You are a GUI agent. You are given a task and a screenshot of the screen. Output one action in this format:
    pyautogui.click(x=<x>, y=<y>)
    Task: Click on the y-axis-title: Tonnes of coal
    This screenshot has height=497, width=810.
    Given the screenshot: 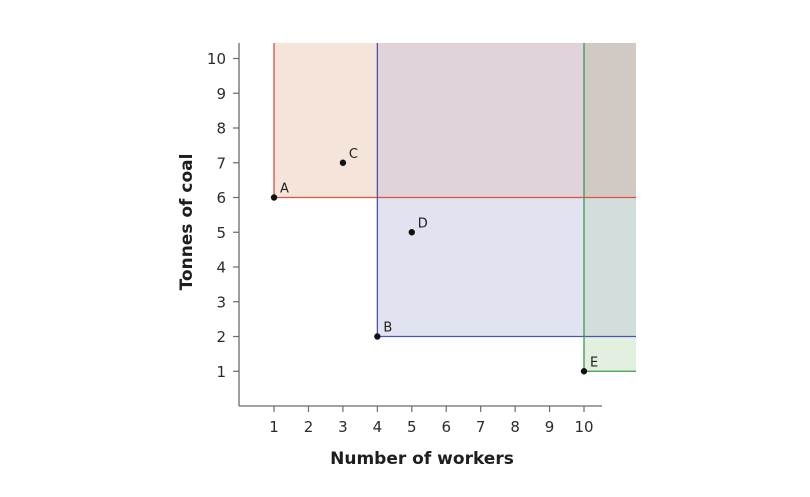 What is the action you would take?
    pyautogui.click(x=187, y=222)
    